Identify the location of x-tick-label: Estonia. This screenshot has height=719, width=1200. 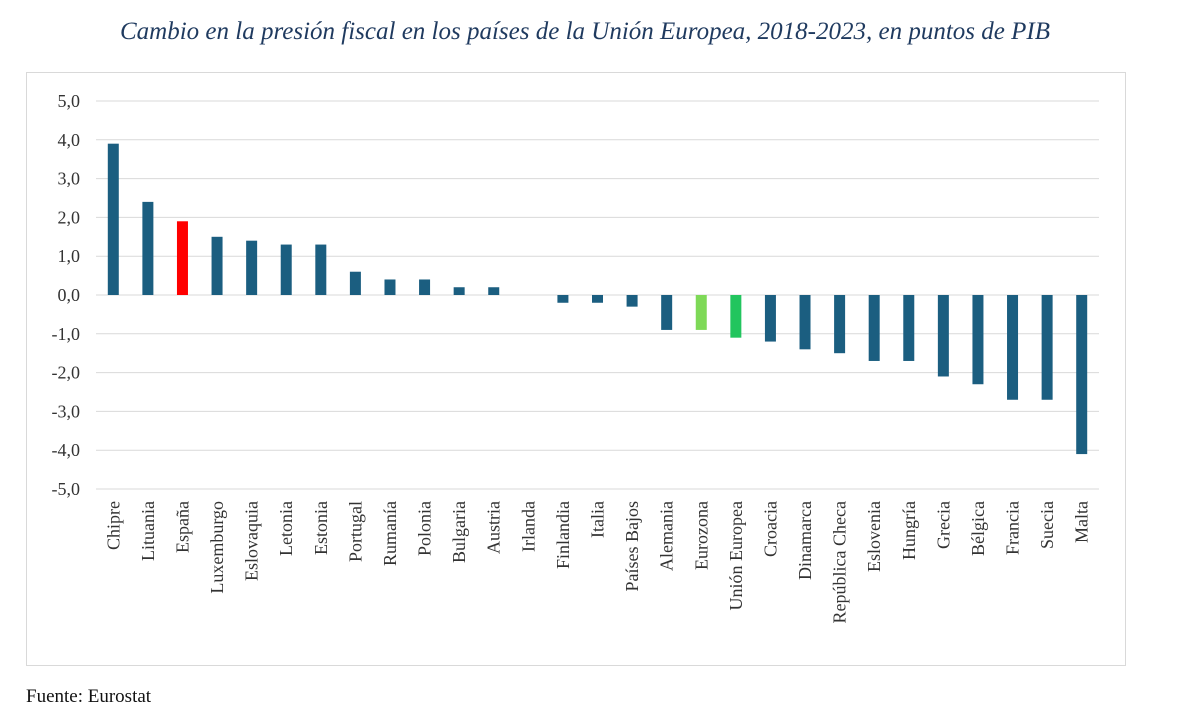
(321, 528).